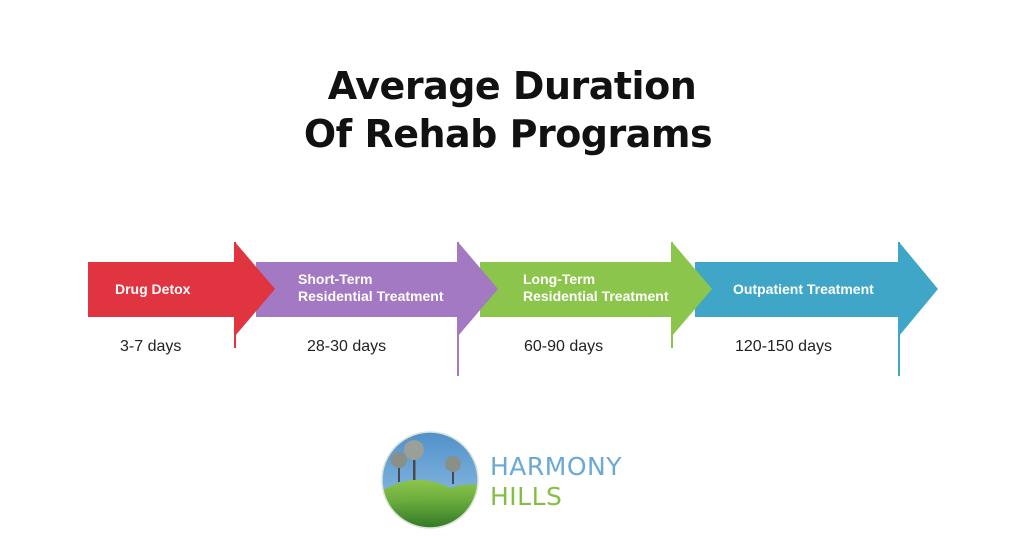 The image size is (1024, 559). I want to click on stage-label-short-term: Short-Term Residential Treatment, so click(371, 287).